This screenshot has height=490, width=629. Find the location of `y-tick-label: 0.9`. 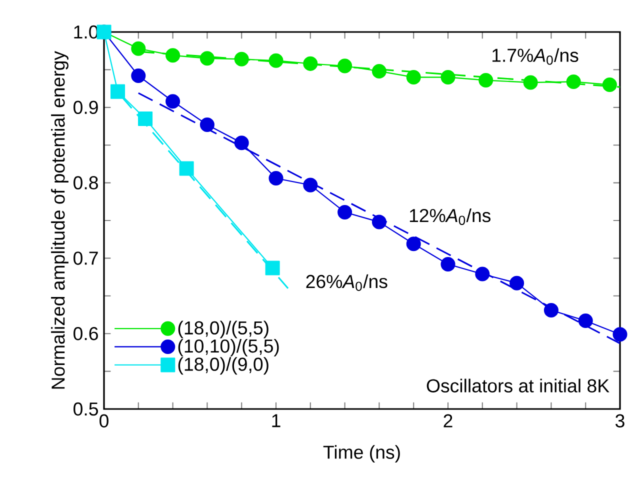

y-tick-label: 0.9 is located at coordinates (86, 107).